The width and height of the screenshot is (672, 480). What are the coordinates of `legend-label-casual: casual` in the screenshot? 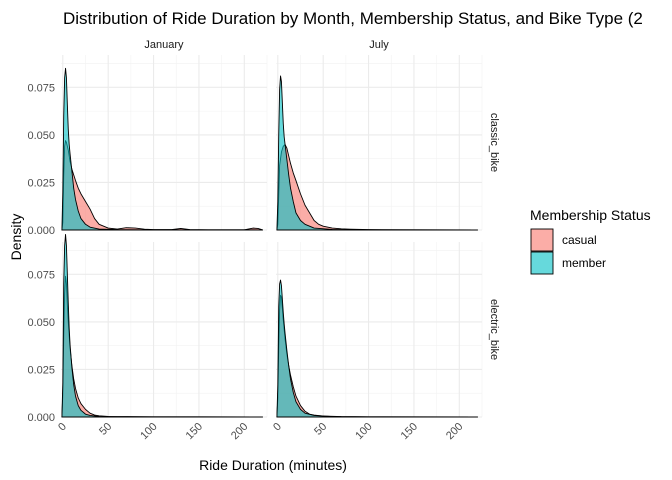 It's located at (579, 240).